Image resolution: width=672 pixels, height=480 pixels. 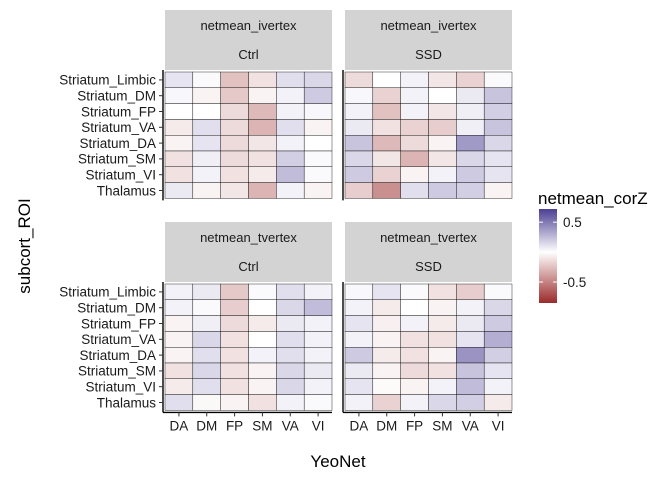 I want to click on heatmap-cell: Striatum_Limbic / DA: 0.1, so click(x=179, y=80).